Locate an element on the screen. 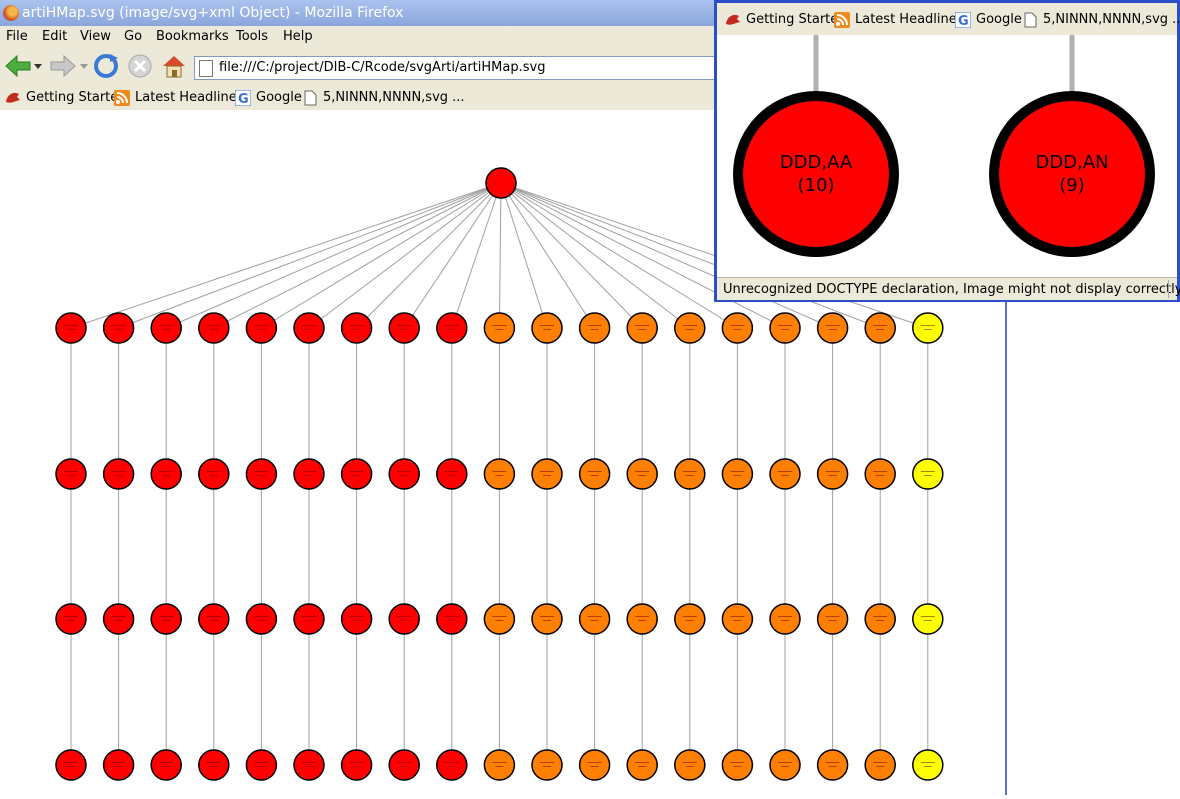 The height and width of the screenshot is (799, 1180). root-node is located at coordinates (501, 183).